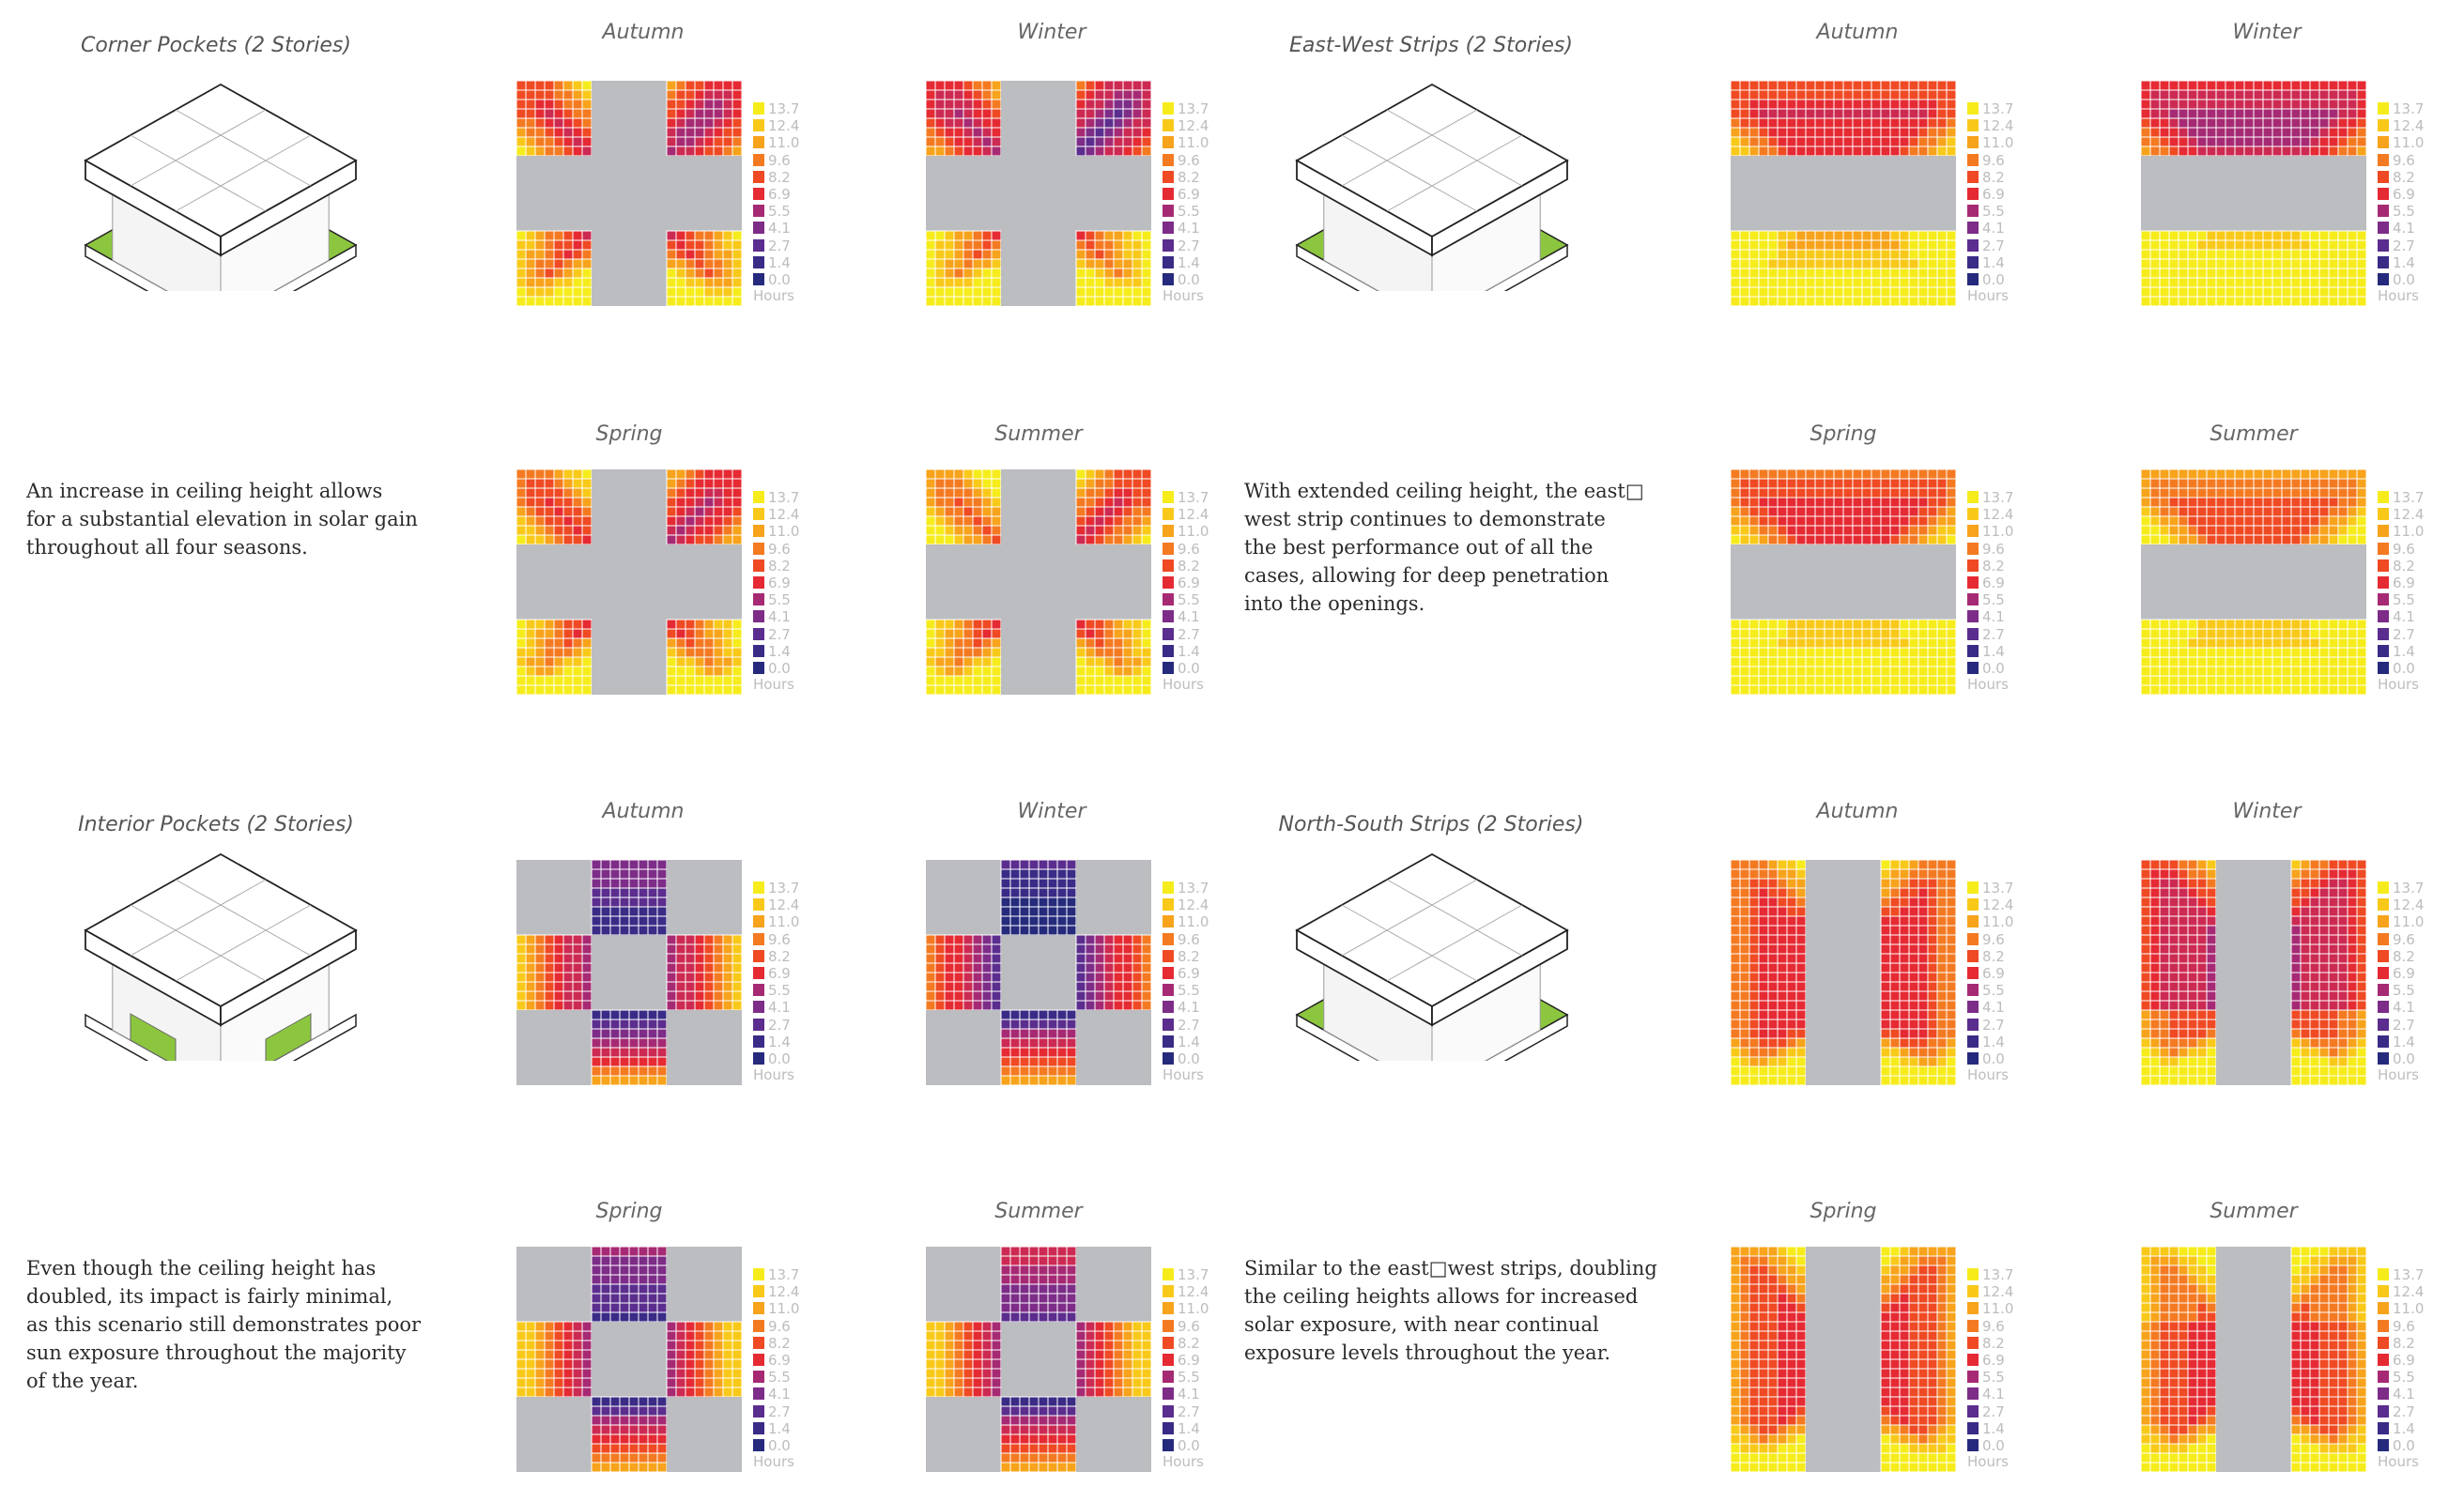 This screenshot has width=2464, height=1502. I want to click on legend-units: Hours, so click(1988, 296).